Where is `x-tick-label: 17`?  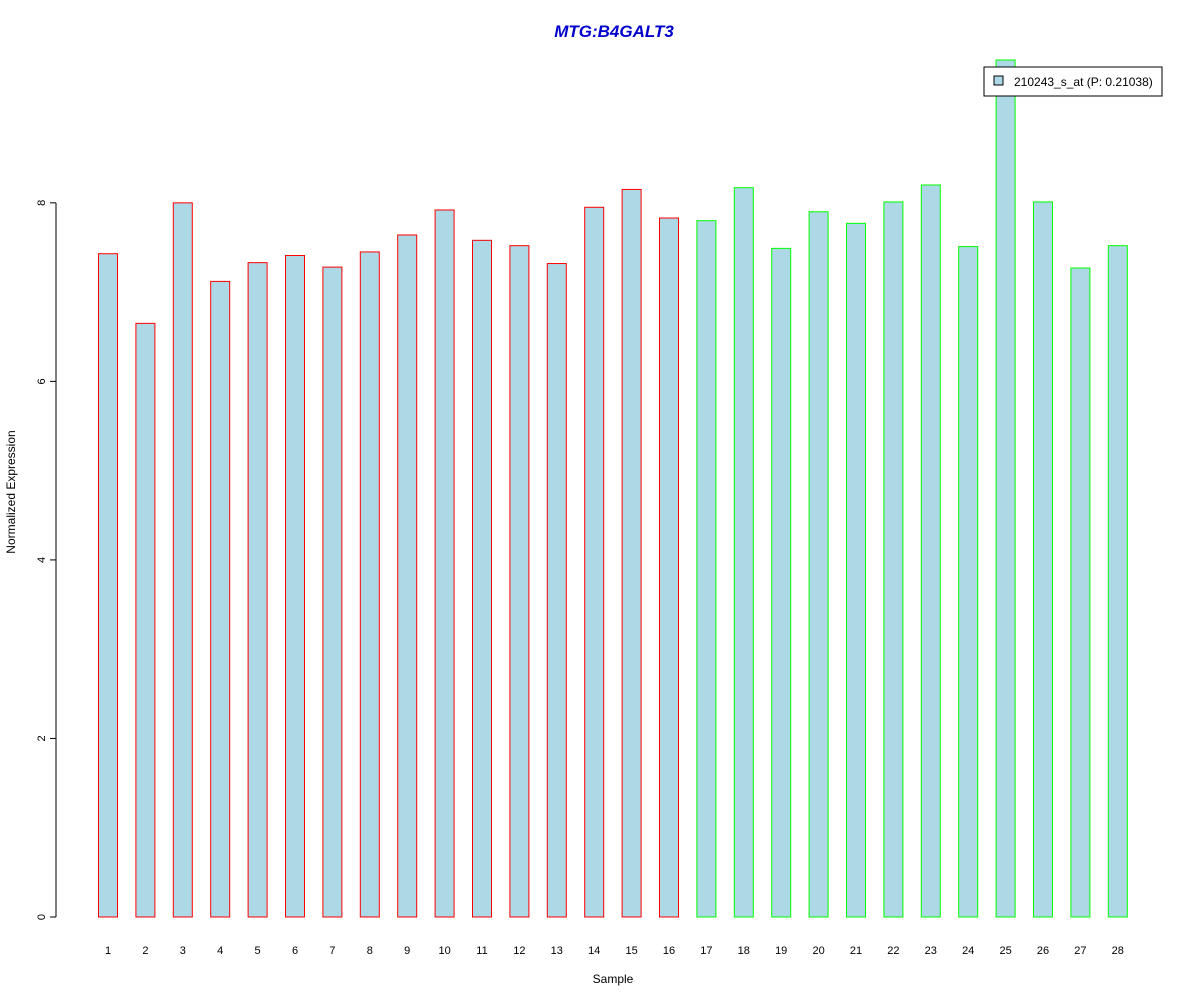
x-tick-label: 17 is located at coordinates (706, 951).